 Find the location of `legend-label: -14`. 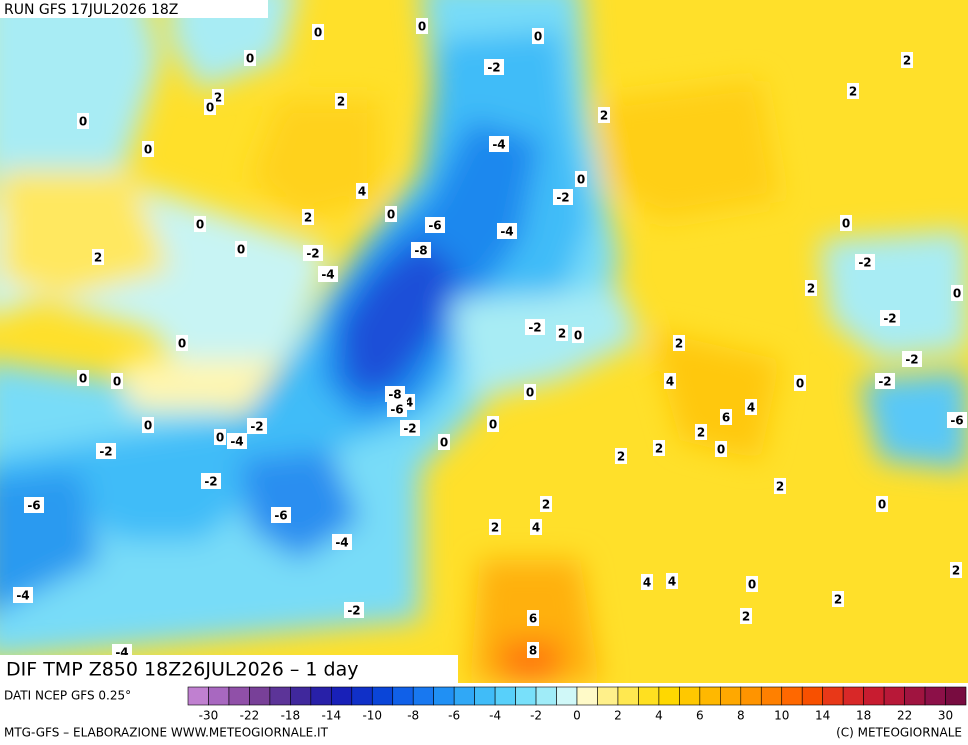

legend-label: -14 is located at coordinates (332, 716).